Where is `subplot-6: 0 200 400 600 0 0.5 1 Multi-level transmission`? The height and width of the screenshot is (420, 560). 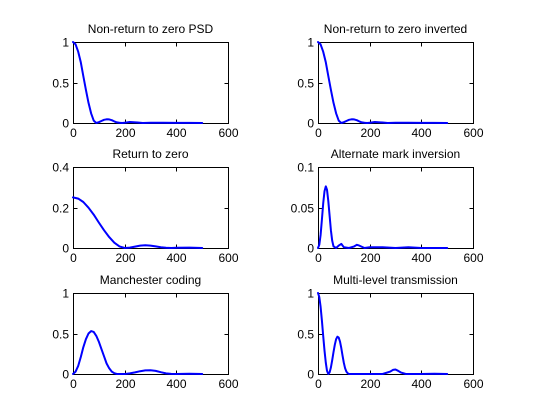
subplot-6: 0 200 400 600 0 0.5 1 Multi-level transmission is located at coordinates (390, 332).